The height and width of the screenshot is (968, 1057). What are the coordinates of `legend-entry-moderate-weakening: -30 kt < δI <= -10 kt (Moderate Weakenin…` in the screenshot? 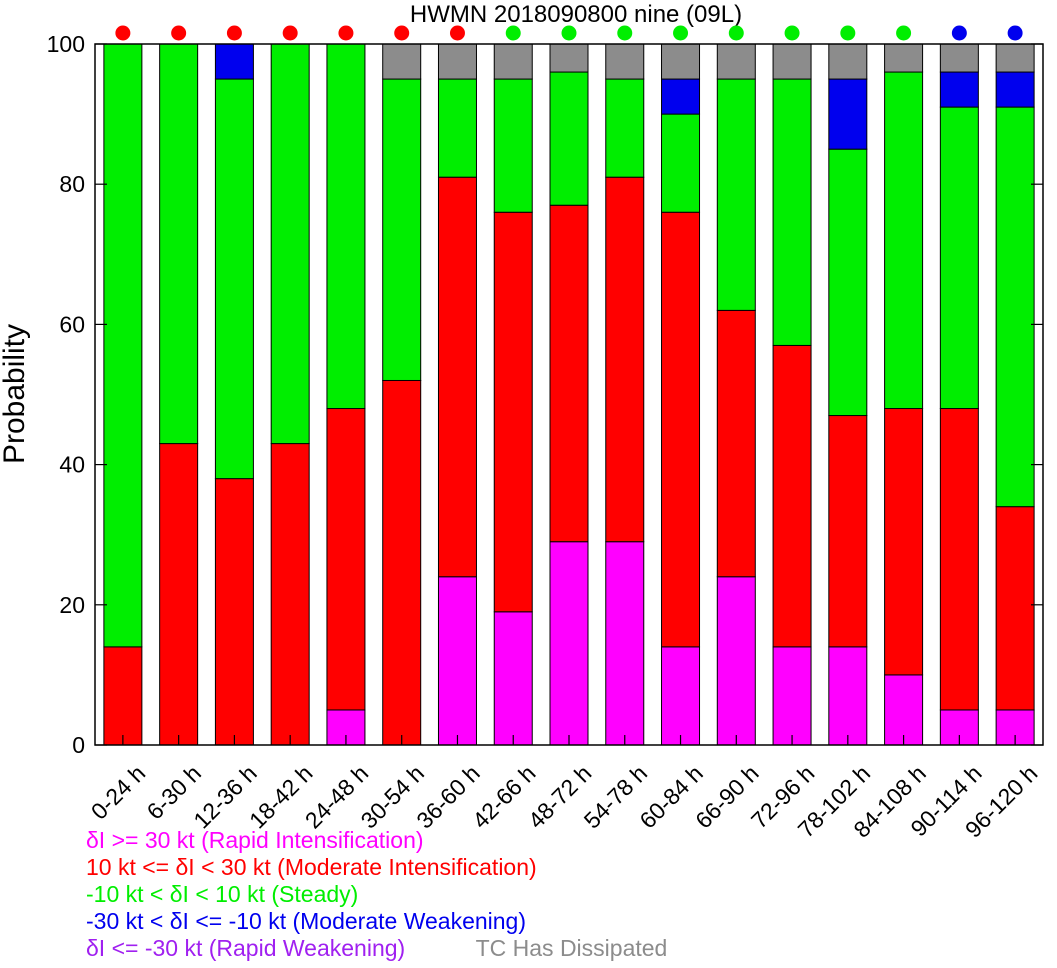 It's located at (306, 921).